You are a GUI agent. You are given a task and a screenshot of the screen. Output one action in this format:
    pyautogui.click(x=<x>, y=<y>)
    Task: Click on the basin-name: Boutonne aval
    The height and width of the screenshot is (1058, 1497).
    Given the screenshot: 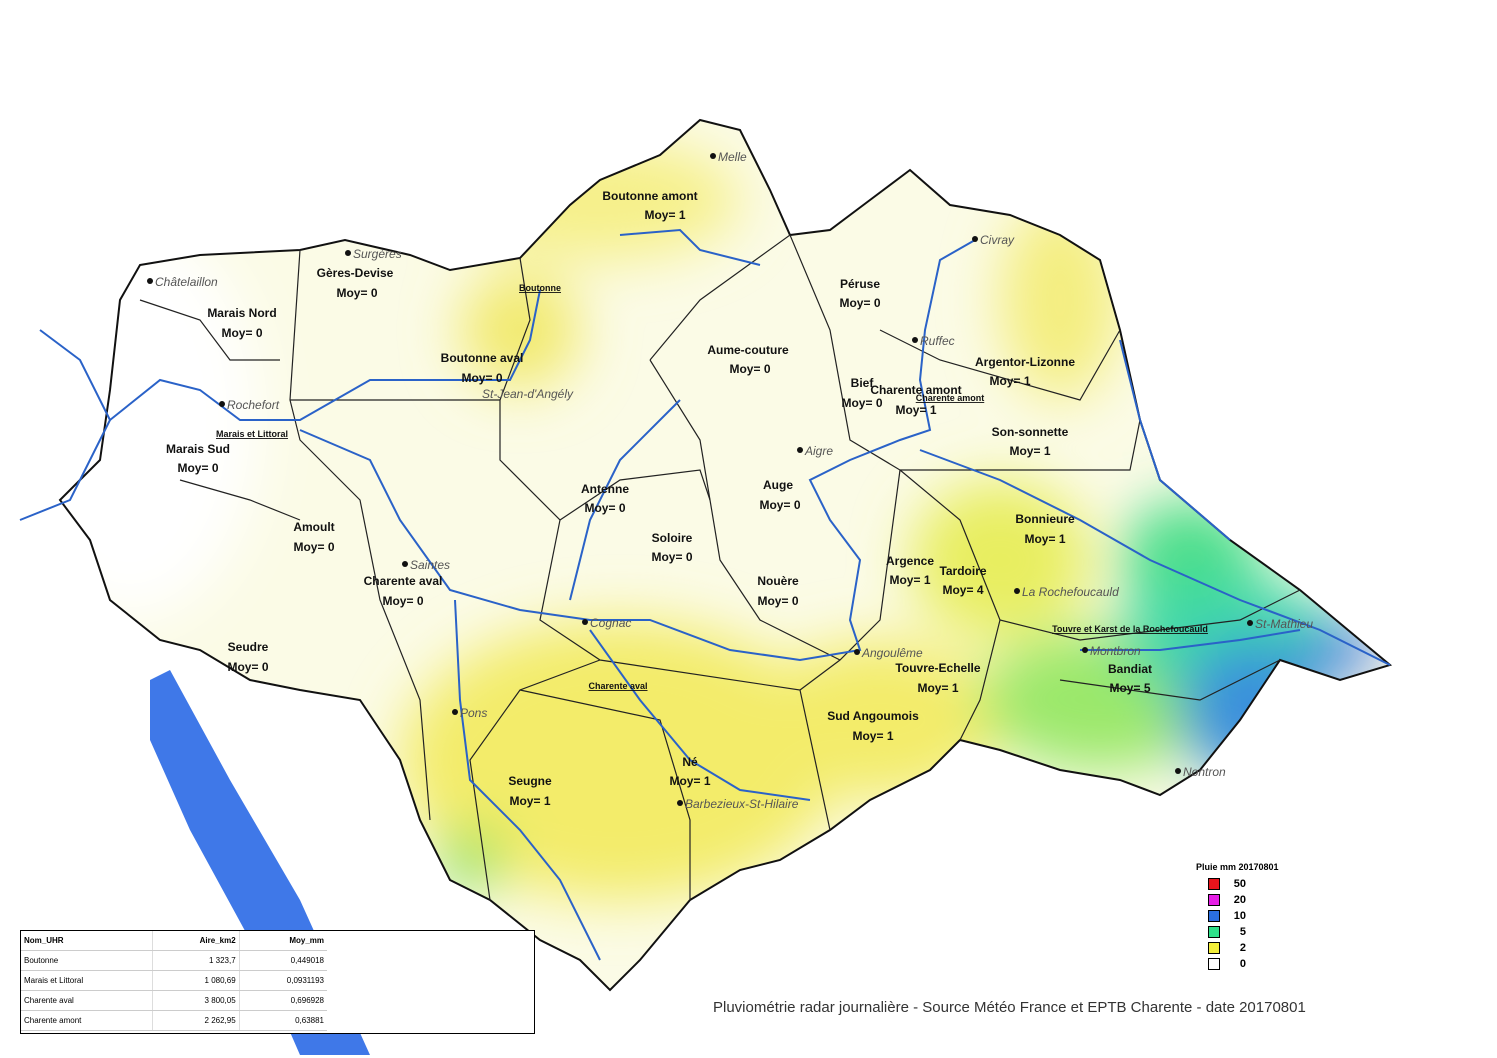 What is the action you would take?
    pyautogui.click(x=482, y=358)
    